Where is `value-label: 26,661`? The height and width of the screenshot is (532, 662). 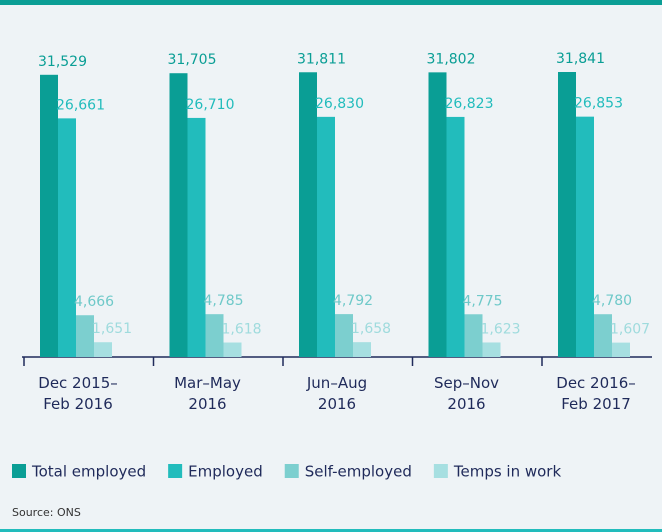
value-label: 26,661 is located at coordinates (80, 105).